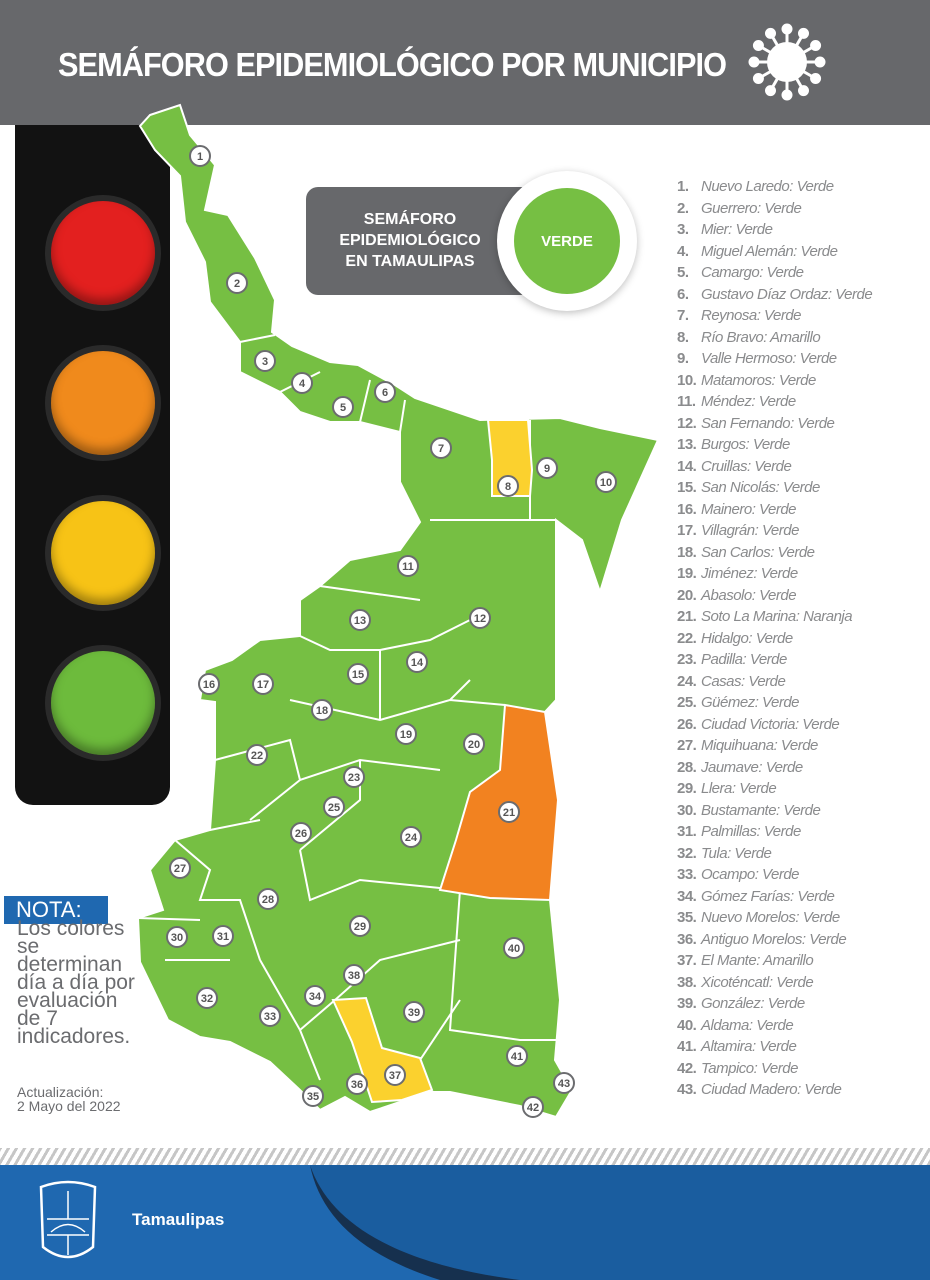 The height and width of the screenshot is (1280, 930). Describe the element at coordinates (178, 1219) in the screenshot. I see `footer-brand: Tamaulipas` at that location.